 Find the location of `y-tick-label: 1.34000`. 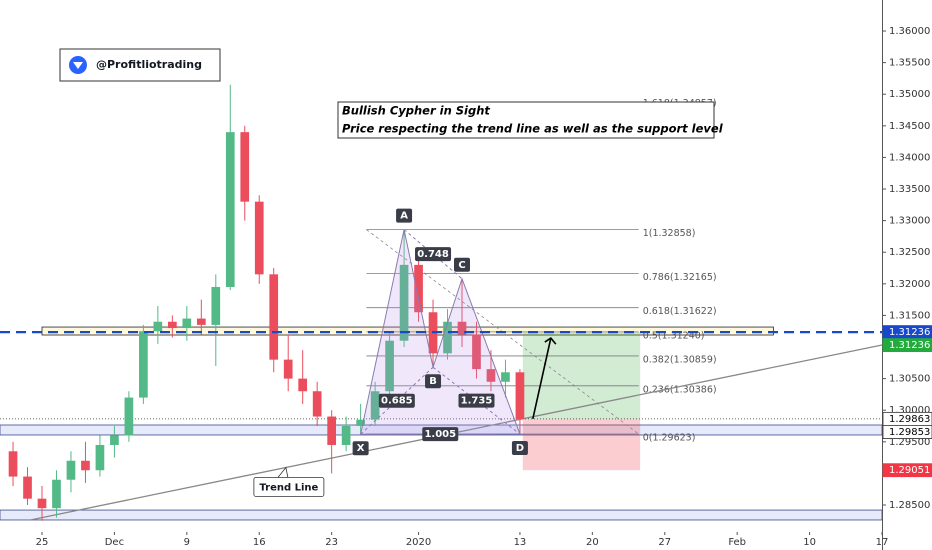

y-tick-label: 1.34000 is located at coordinates (909, 157).